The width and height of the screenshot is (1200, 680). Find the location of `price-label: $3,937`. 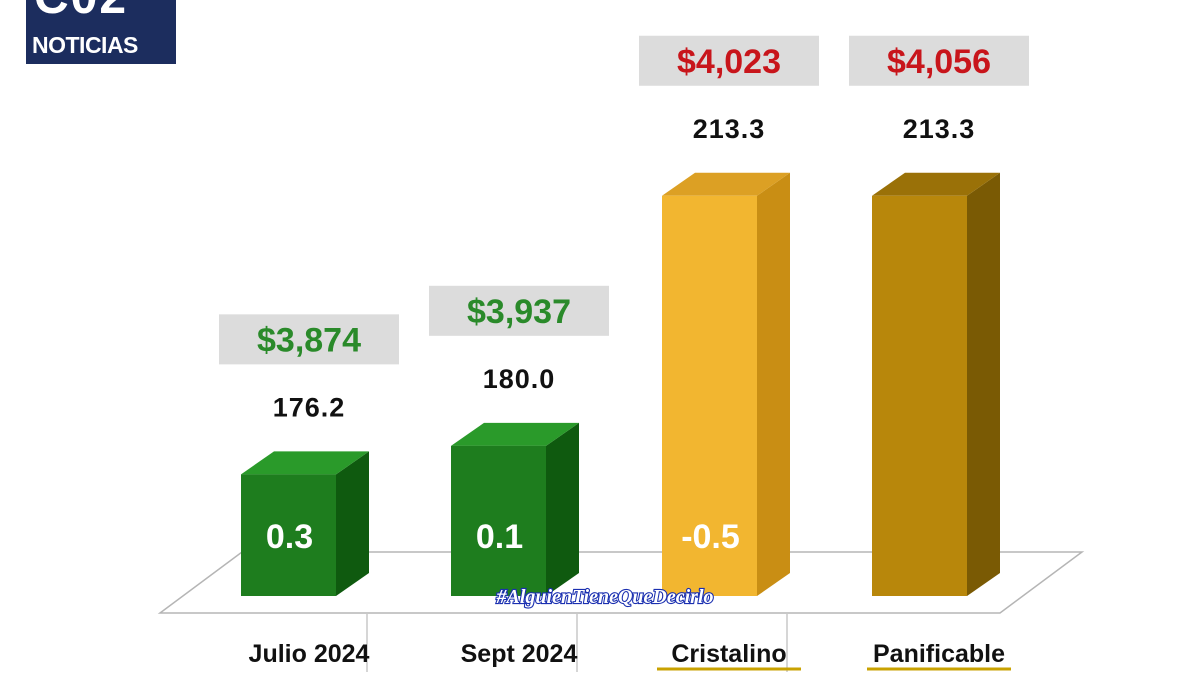

price-label: $3,937 is located at coordinates (519, 312).